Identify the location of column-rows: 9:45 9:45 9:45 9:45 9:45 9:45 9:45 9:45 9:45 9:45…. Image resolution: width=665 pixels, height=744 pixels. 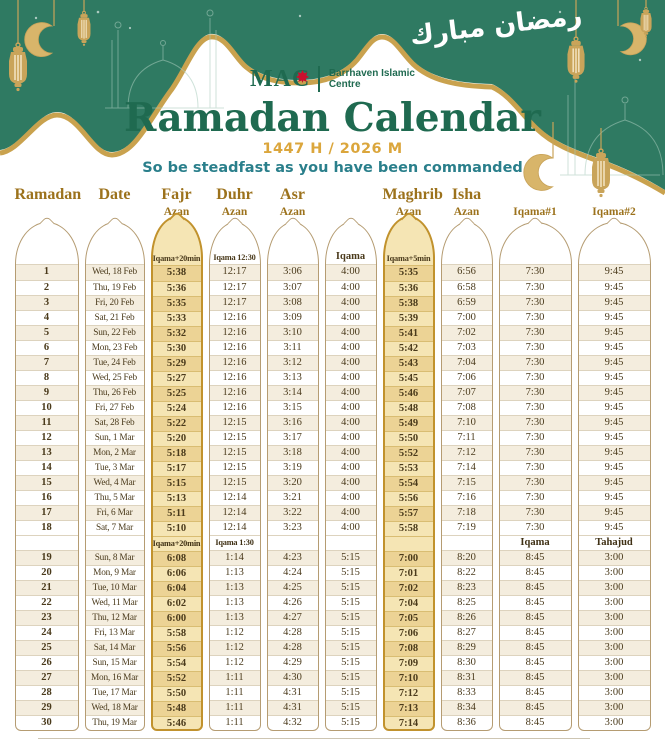
(614, 497).